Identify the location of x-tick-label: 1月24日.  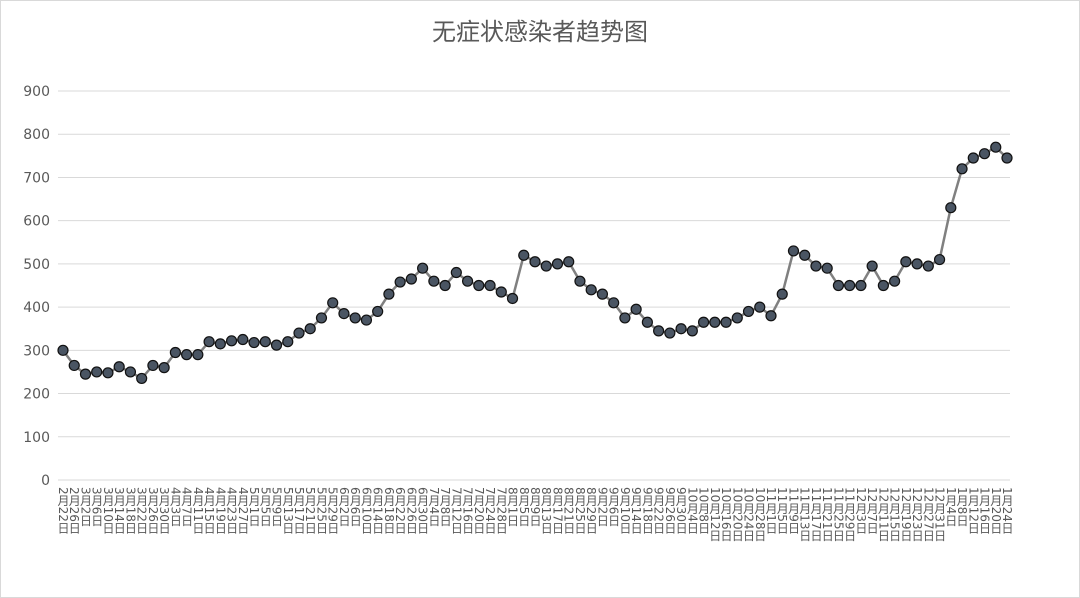
(1007, 510).